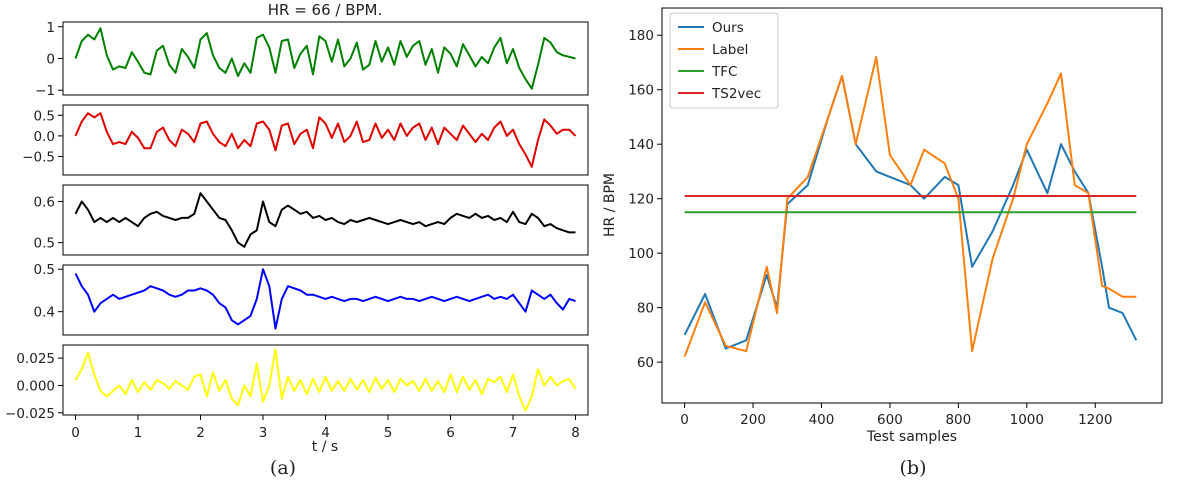 The height and width of the screenshot is (483, 1192). I want to click on x-tick-label: 7, so click(513, 433).